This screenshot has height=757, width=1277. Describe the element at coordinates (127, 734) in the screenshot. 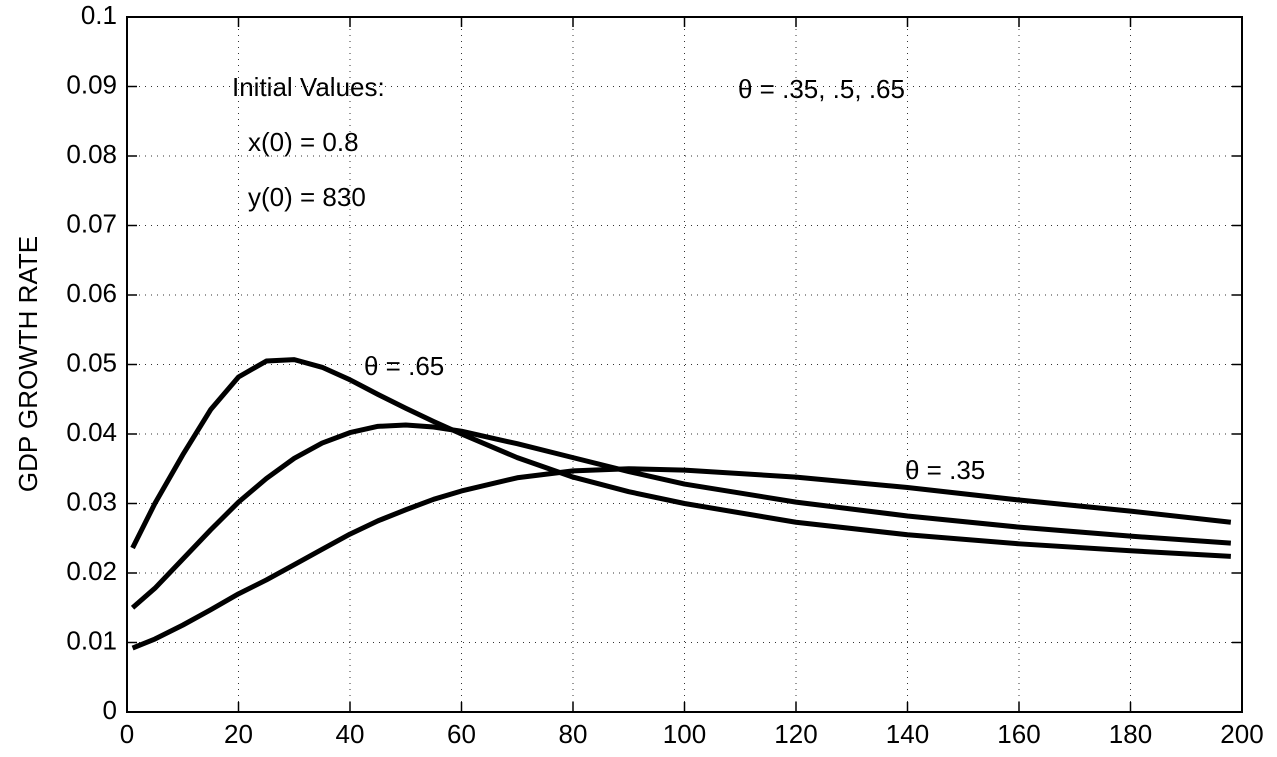

I see `x-tick-label: 0` at that location.